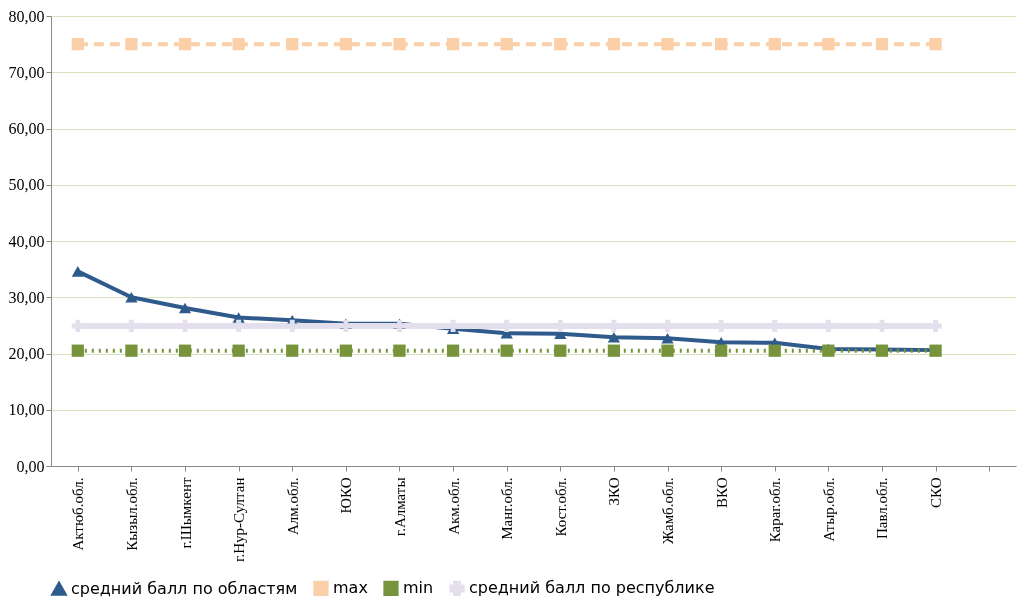  What do you see at coordinates (828, 509) in the screenshot?
I see `x-tick-label: Атыр.обл.` at bounding box center [828, 509].